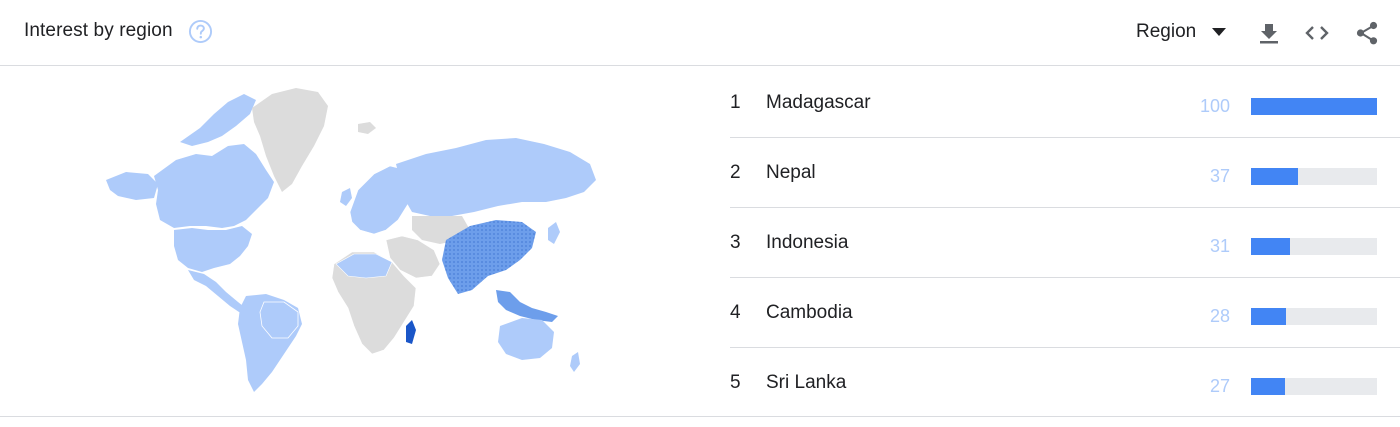 This screenshot has width=1400, height=427. Describe the element at coordinates (214, 186) in the screenshot. I see `region-canada` at that location.